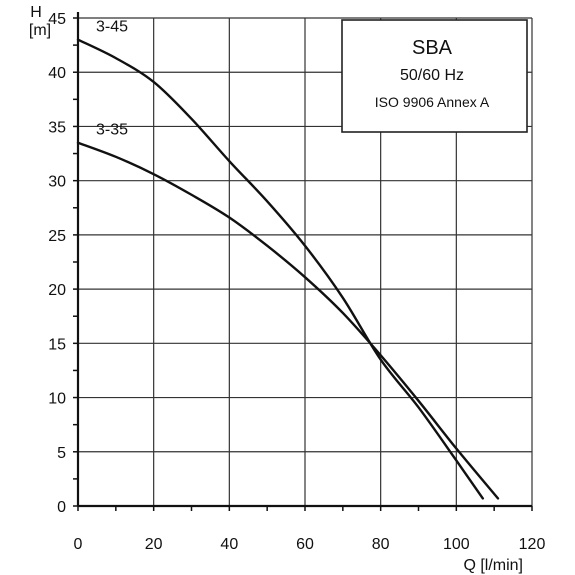  Describe the element at coordinates (456, 544) in the screenshot. I see `x-tick-label: 100` at that location.